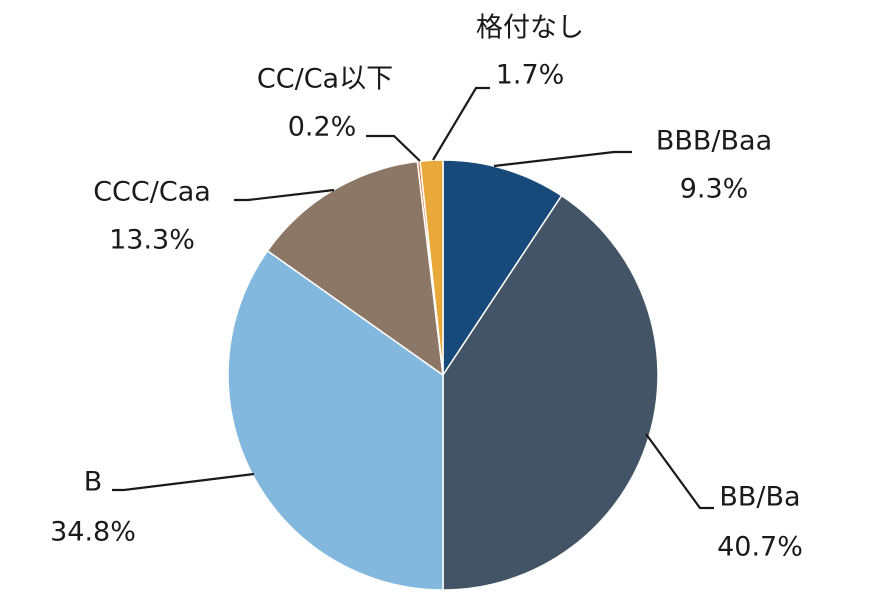 The image size is (888, 598). I want to click on slice-name-label: BBB/Baa, so click(714, 141).